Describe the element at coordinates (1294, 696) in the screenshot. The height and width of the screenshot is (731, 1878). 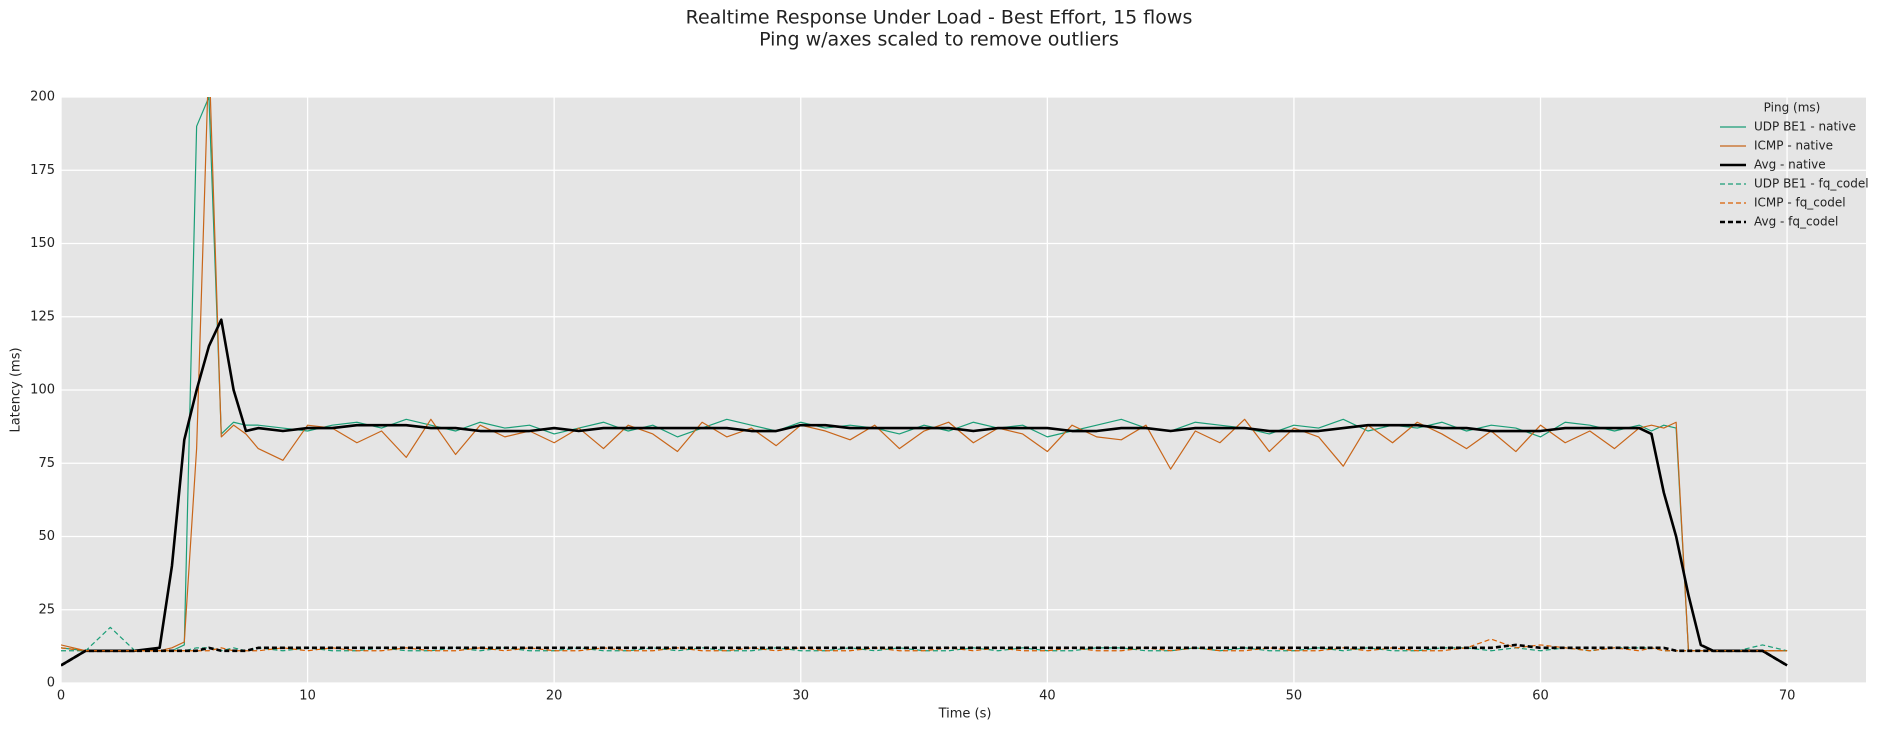
I see `x-tick-label: 50` at that location.